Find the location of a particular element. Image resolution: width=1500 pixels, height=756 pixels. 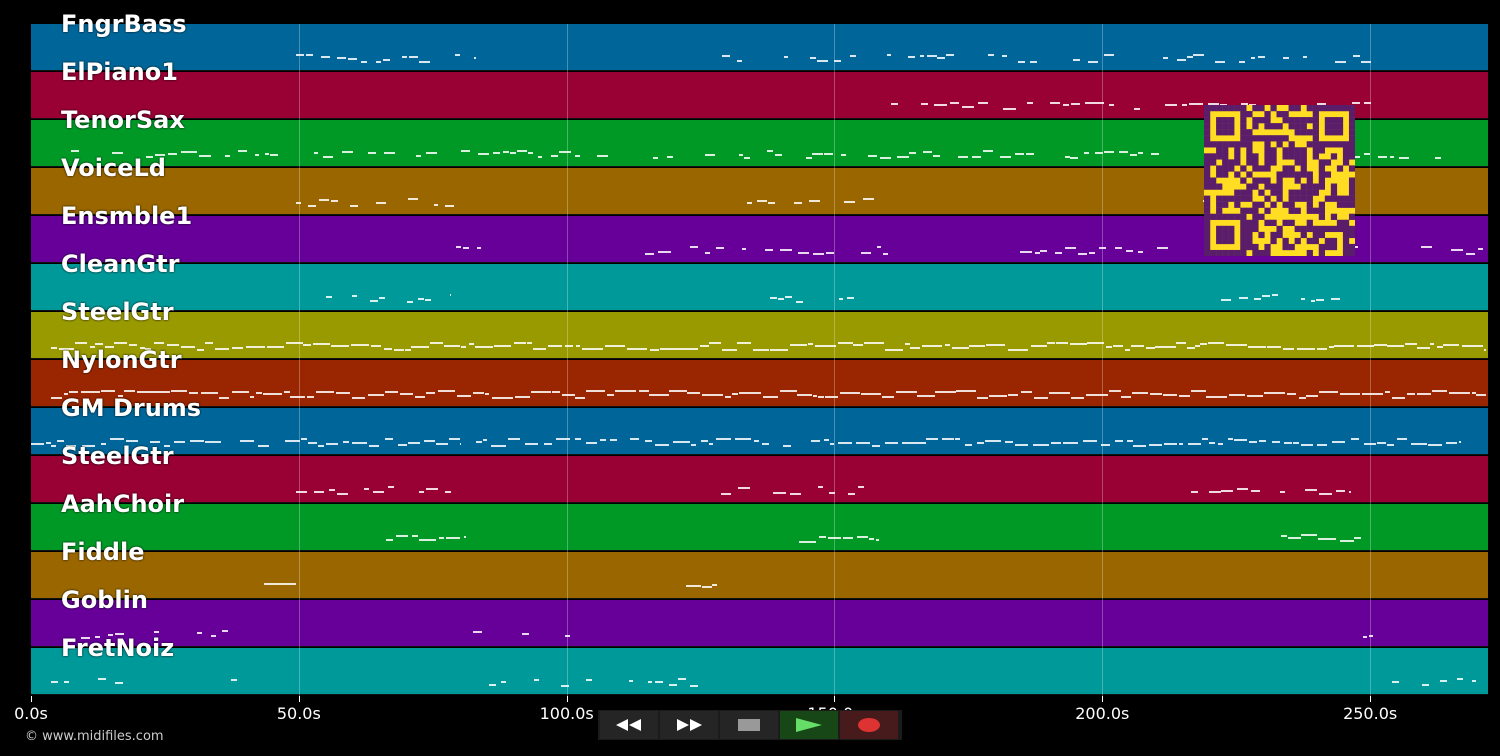

stop-button is located at coordinates (749, 725).